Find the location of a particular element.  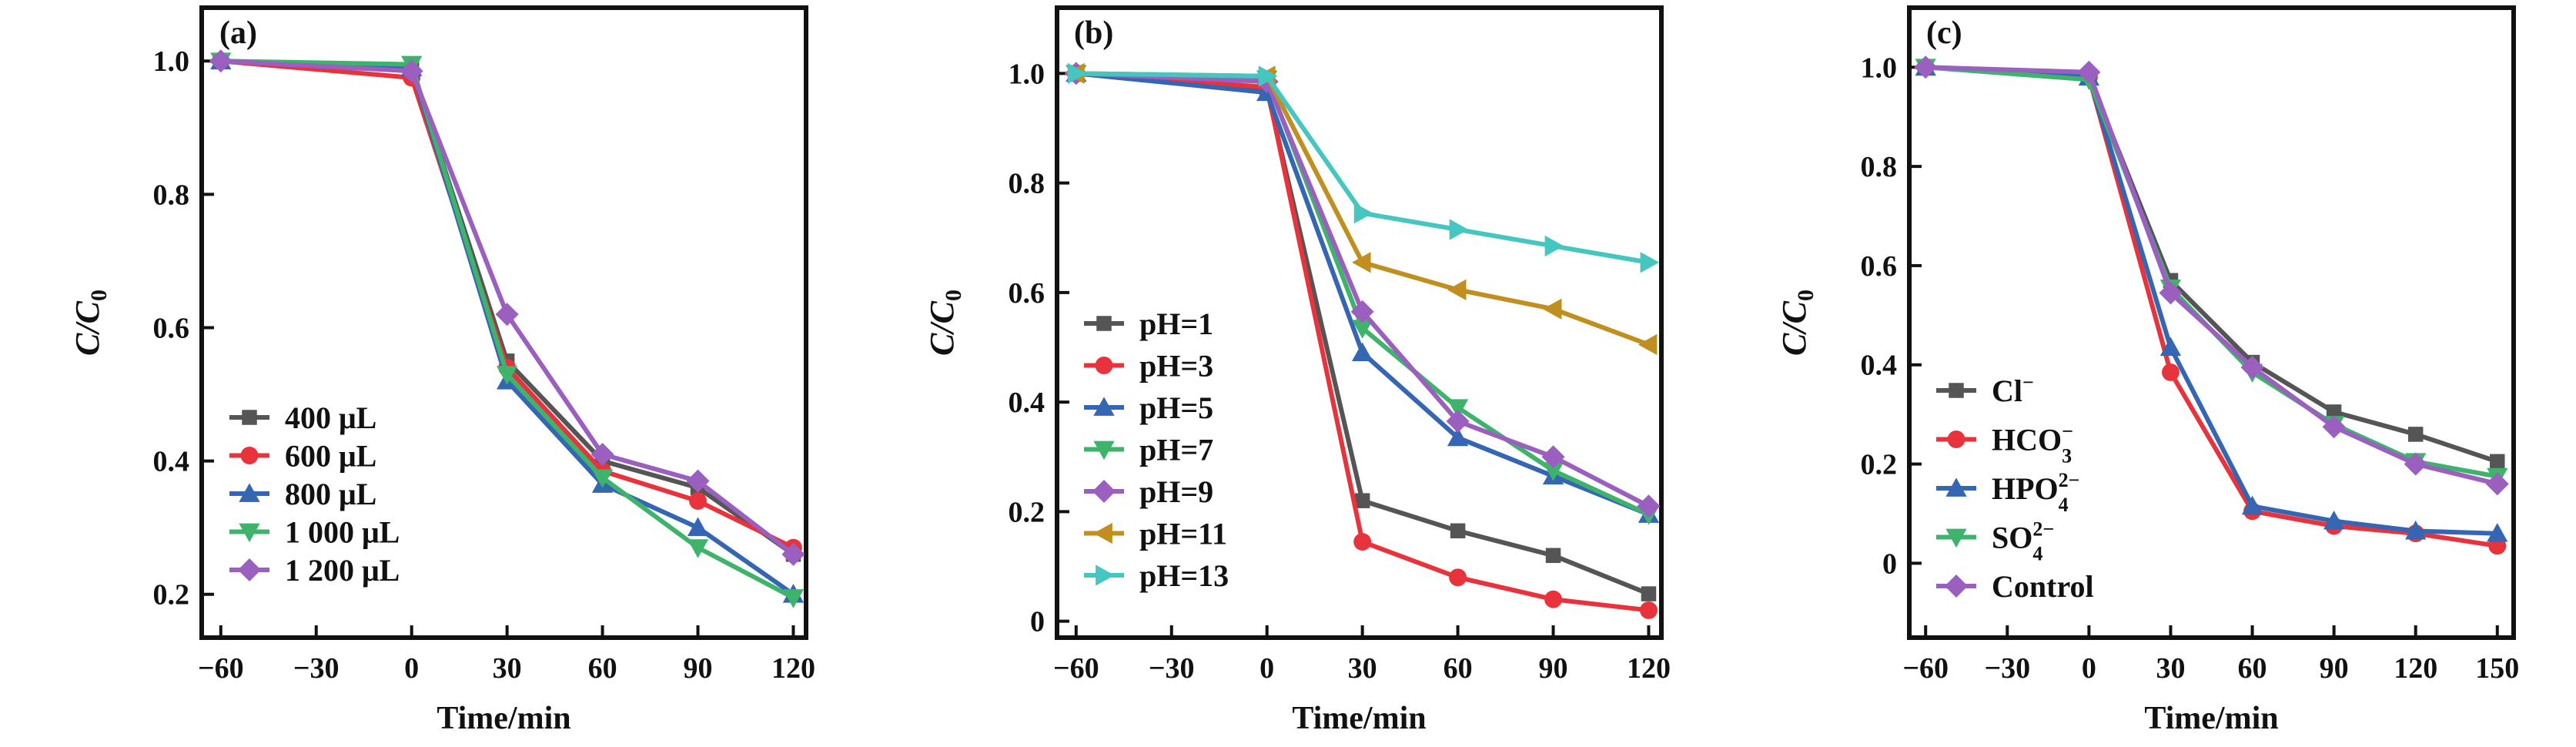

legend-label: pH=7 is located at coordinates (1176, 450).